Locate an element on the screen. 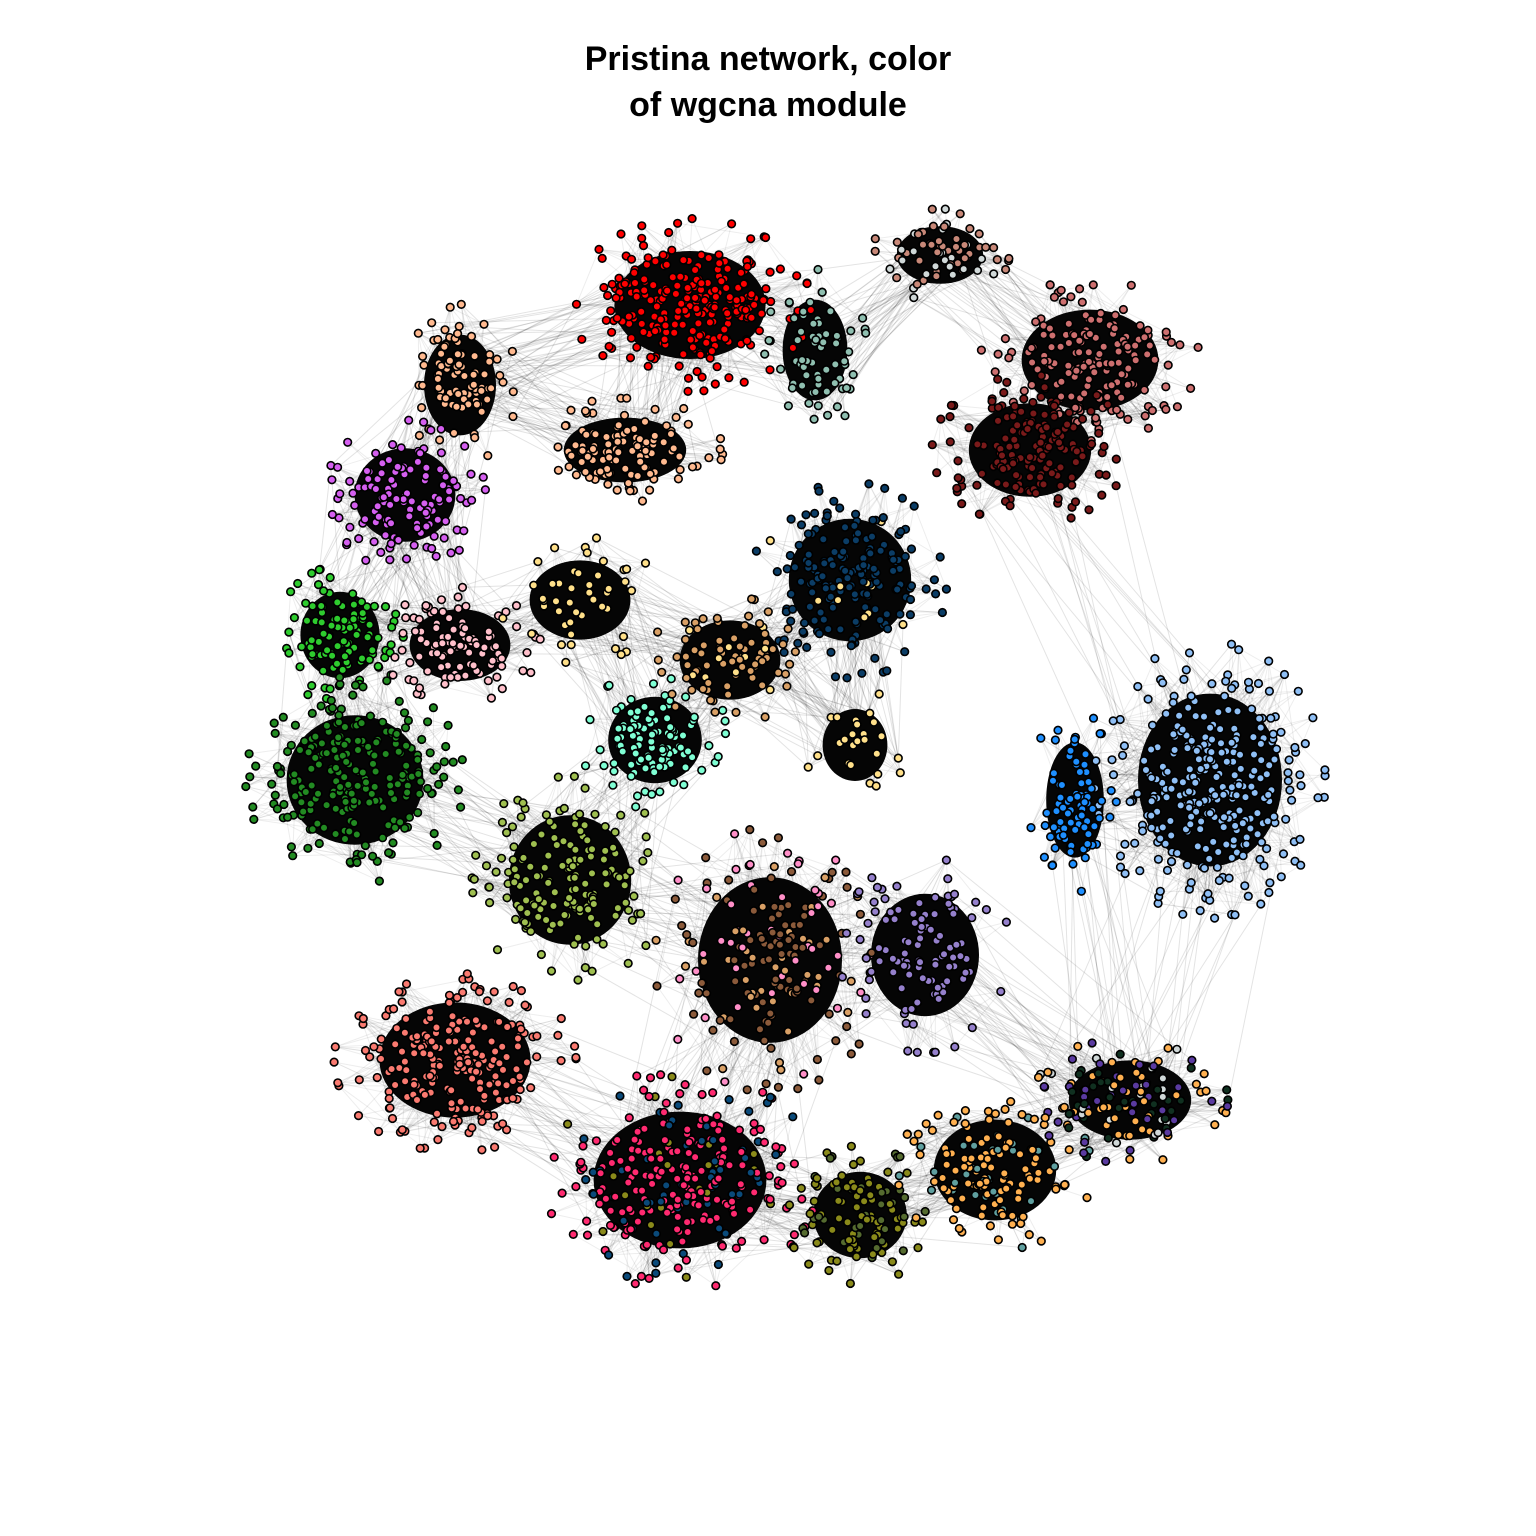 The width and height of the screenshot is (1536, 1536). edge-1996 is located at coordinates (970, 500).